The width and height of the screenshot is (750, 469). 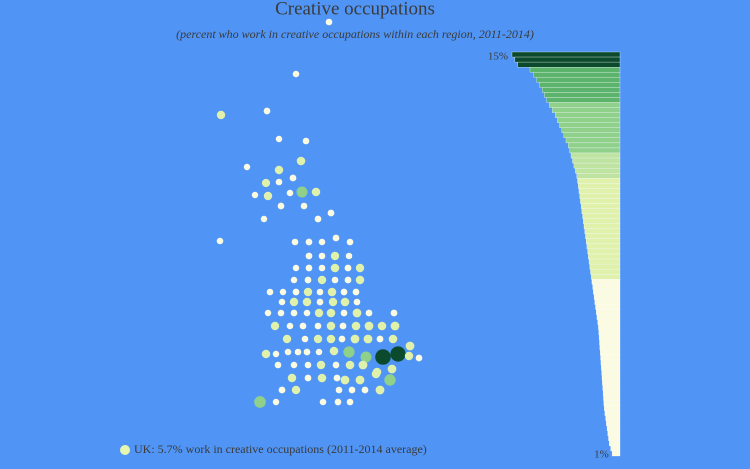 What do you see at coordinates (355, 9) in the screenshot?
I see `chart-title: Creative occupations` at bounding box center [355, 9].